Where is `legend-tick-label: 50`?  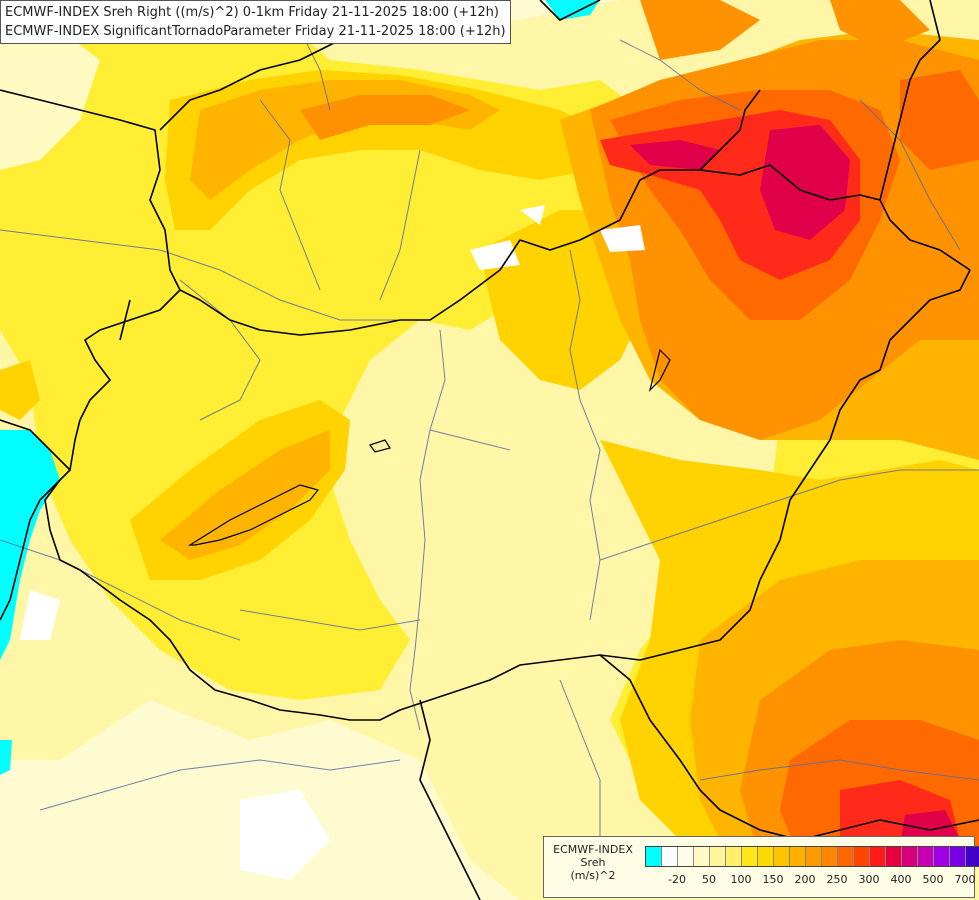 legend-tick-label: 50 is located at coordinates (709, 879).